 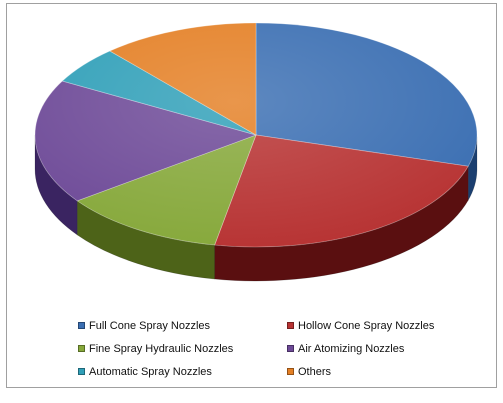 I want to click on legend-item-fine-spray: Fine Spray Hydraulic Nozzles, so click(x=182, y=349).